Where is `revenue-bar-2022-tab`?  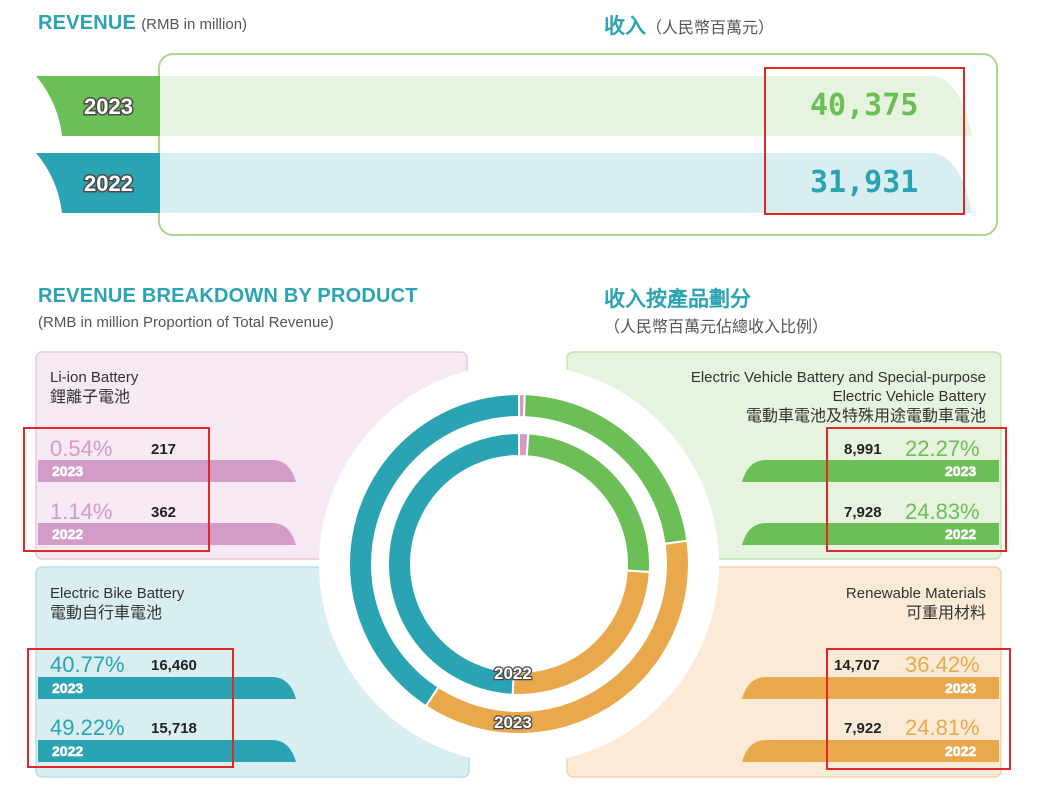 revenue-bar-2022-tab is located at coordinates (98, 183).